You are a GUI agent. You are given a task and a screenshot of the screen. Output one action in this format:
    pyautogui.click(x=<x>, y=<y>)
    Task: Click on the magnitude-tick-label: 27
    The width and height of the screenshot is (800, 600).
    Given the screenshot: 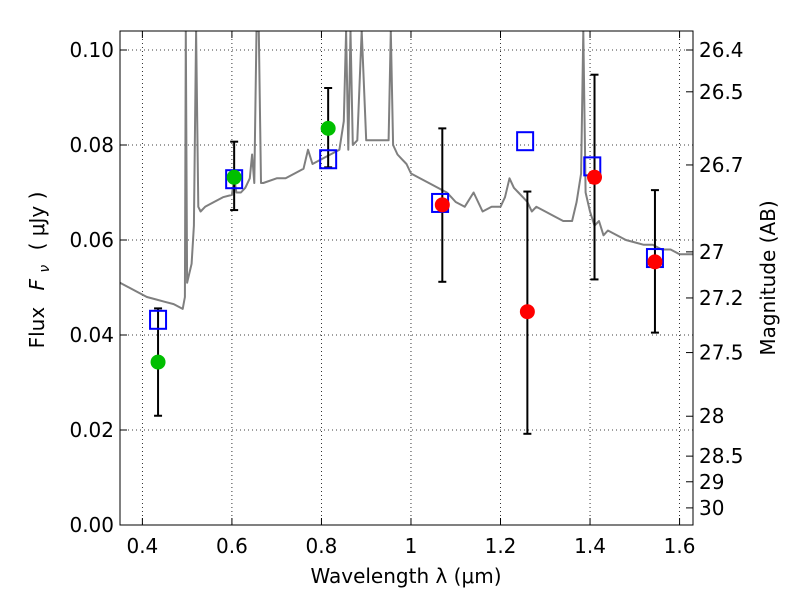 What is the action you would take?
    pyautogui.click(x=711, y=252)
    